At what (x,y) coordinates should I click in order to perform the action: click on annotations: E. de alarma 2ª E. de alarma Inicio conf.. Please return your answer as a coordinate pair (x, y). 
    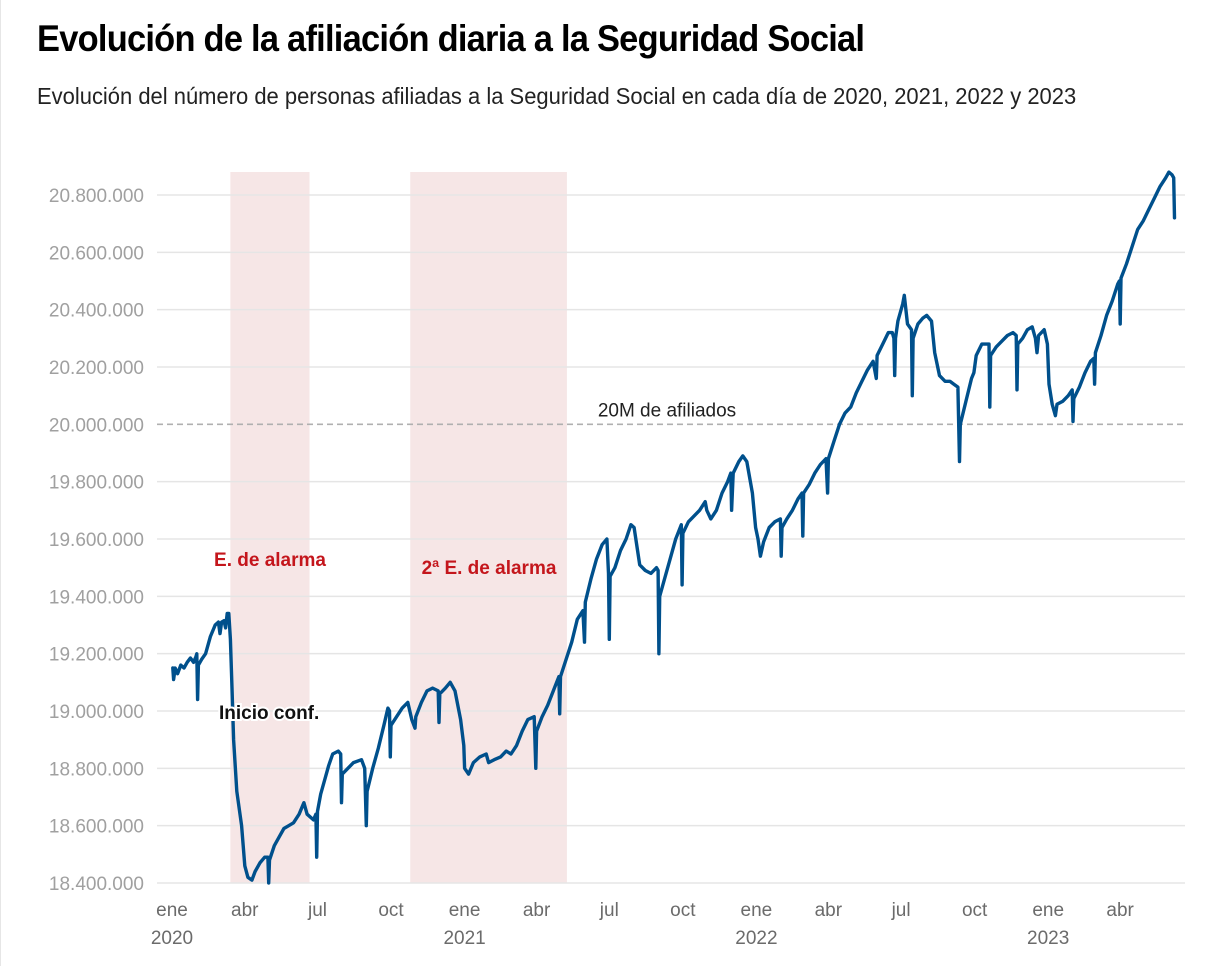
    Looking at the image, I should click on (385, 638).